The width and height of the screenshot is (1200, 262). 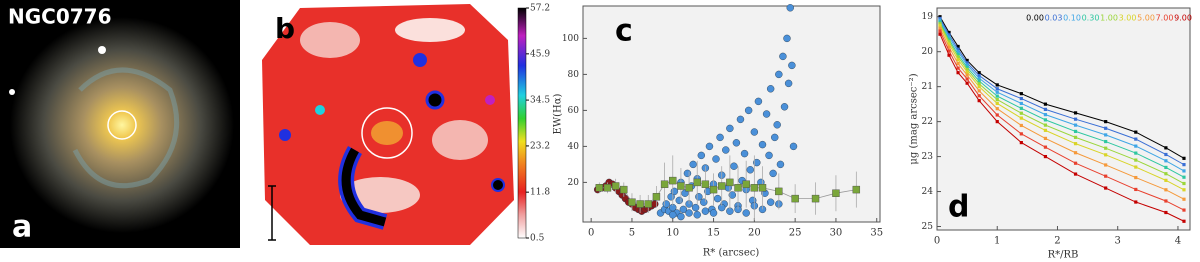 I want to click on colorbar-tick-label: 34.5, so click(x=540, y=101).